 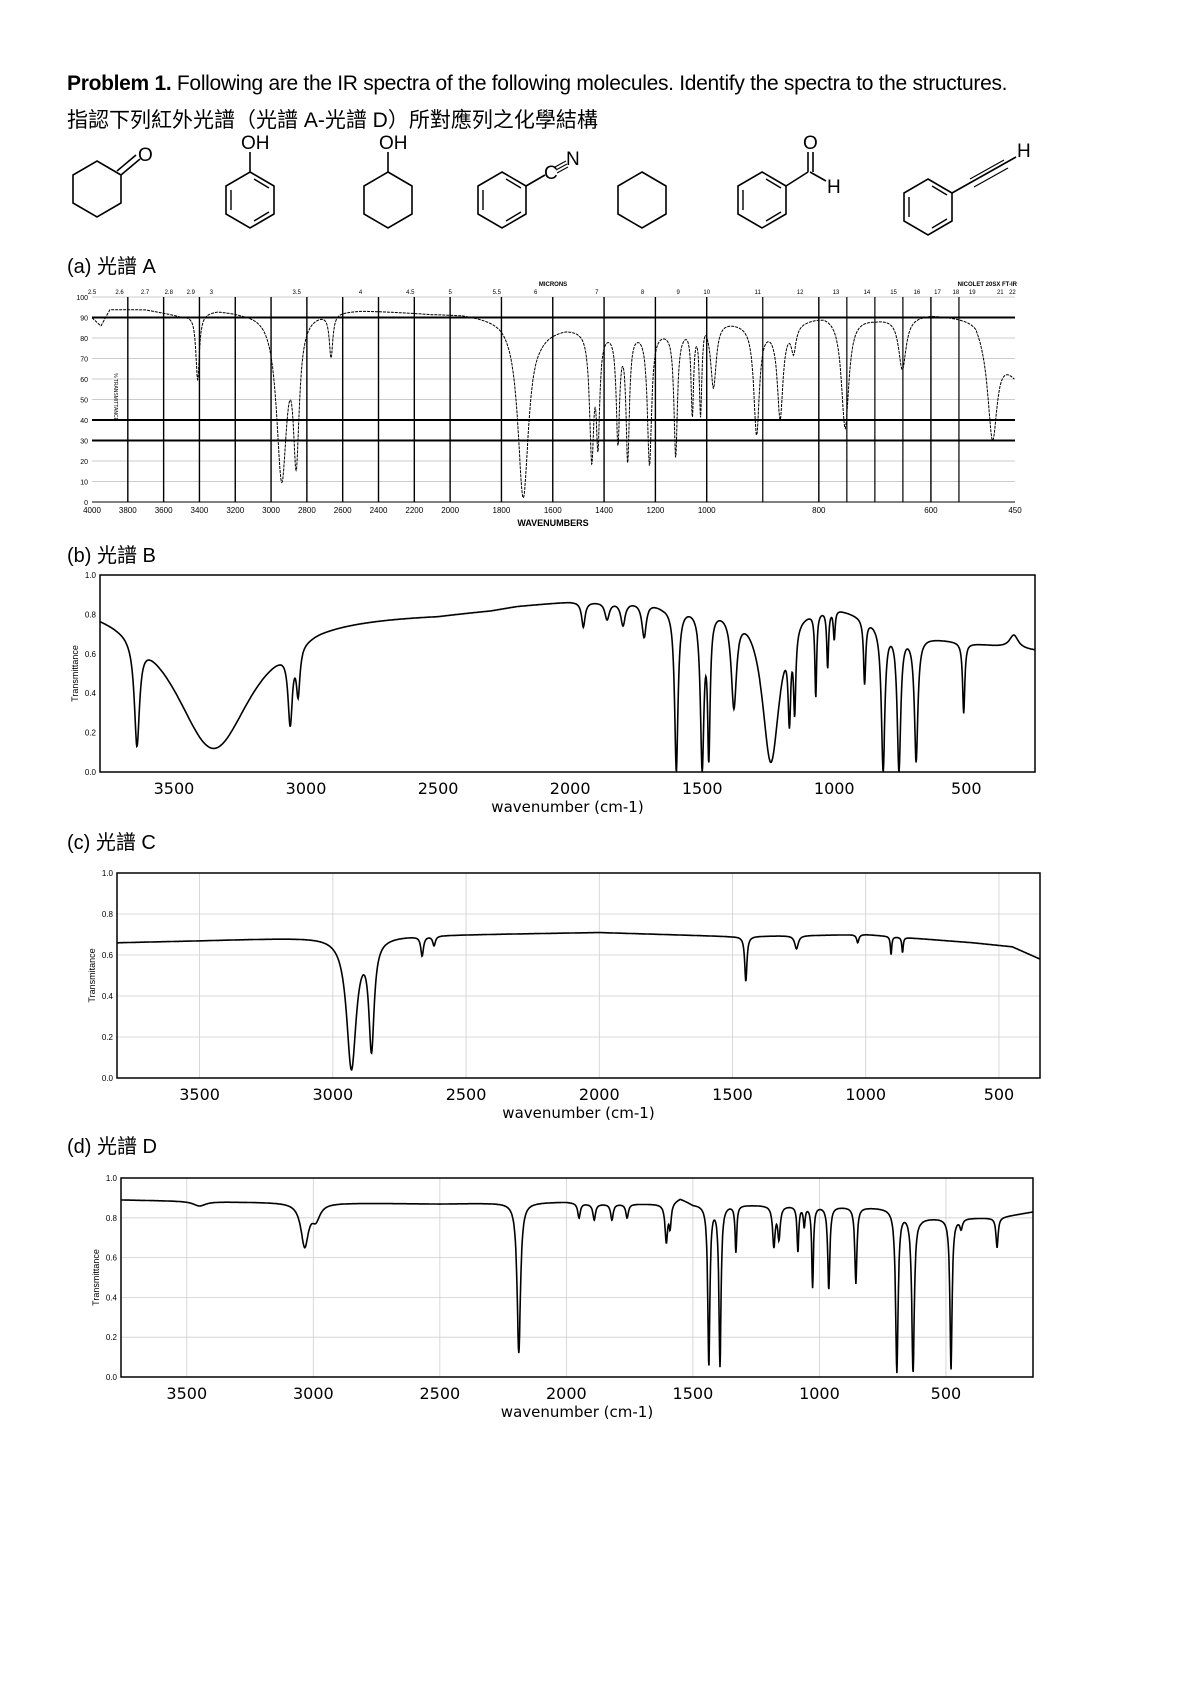 What do you see at coordinates (92, 510) in the screenshot?
I see `x-tick-label: 4000` at bounding box center [92, 510].